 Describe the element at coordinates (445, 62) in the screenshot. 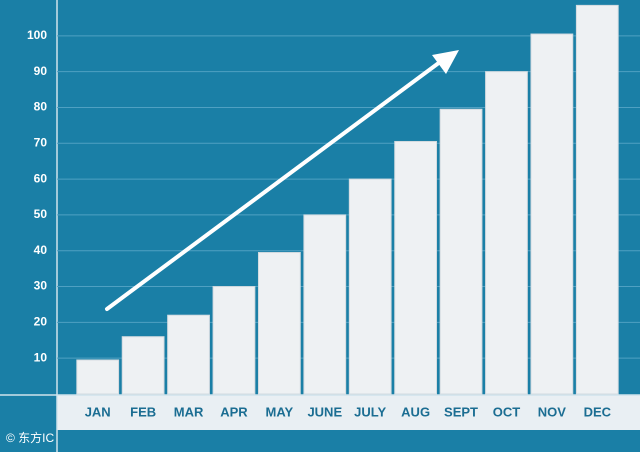

I see `arrow-head` at that location.